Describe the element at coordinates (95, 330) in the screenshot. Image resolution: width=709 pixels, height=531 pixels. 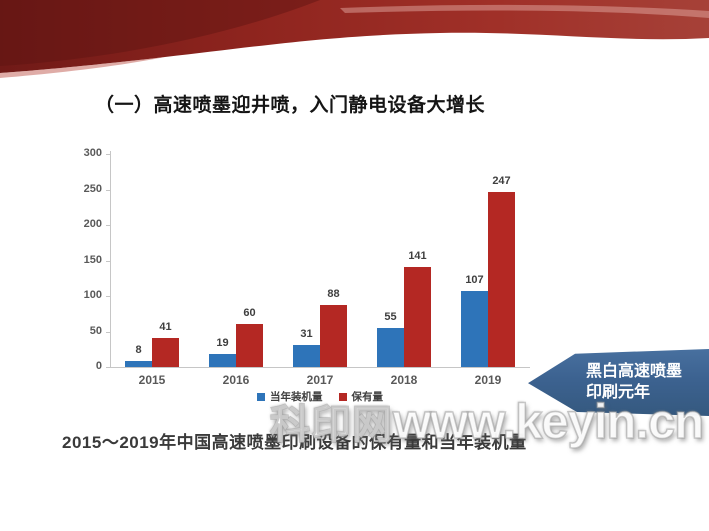
I see `y-axis-tick-label: 50` at that location.